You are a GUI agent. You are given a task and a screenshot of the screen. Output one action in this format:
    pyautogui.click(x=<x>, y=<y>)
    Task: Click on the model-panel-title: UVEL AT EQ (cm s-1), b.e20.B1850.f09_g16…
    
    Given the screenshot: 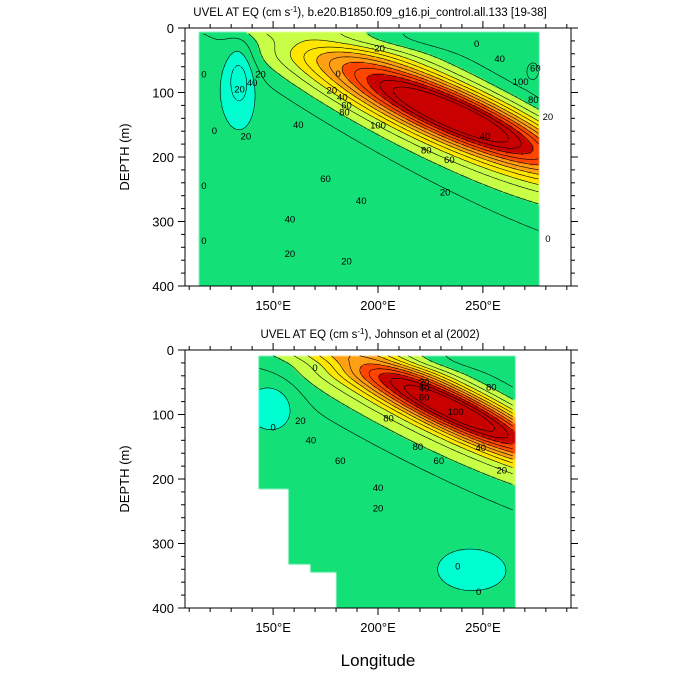 What is the action you would take?
    pyautogui.click(x=369, y=12)
    